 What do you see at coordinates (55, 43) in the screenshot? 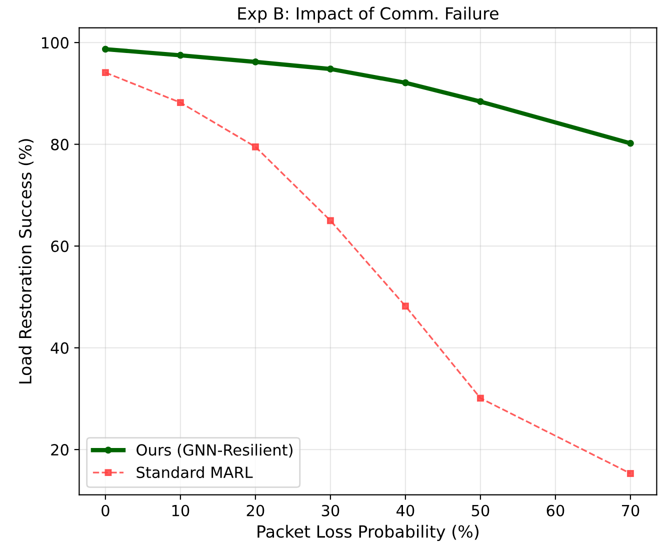
I see `y-tick-label: 100` at bounding box center [55, 43].